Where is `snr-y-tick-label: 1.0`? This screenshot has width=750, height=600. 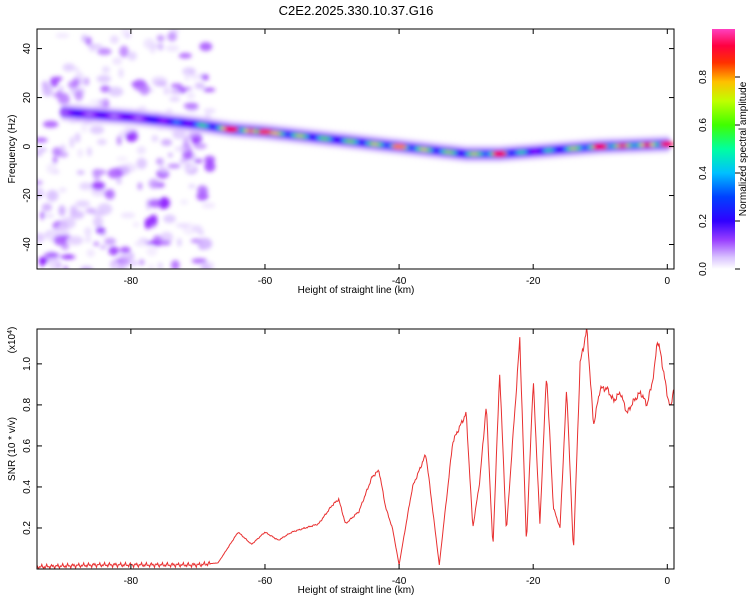 snr-y-tick-label: 1.0 is located at coordinates (27, 363).